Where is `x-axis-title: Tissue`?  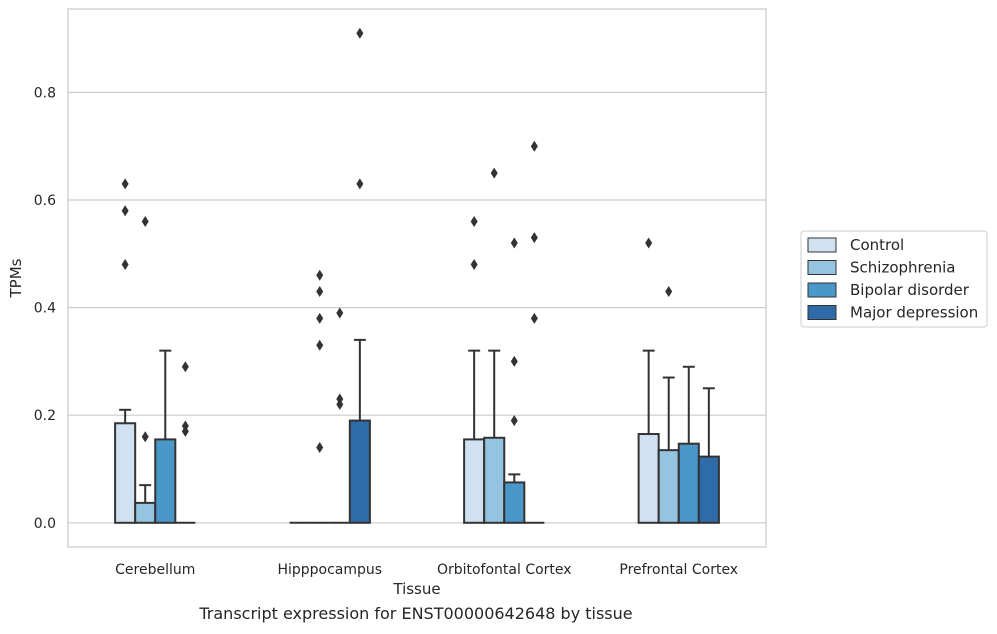 x-axis-title: Tissue is located at coordinates (416, 589).